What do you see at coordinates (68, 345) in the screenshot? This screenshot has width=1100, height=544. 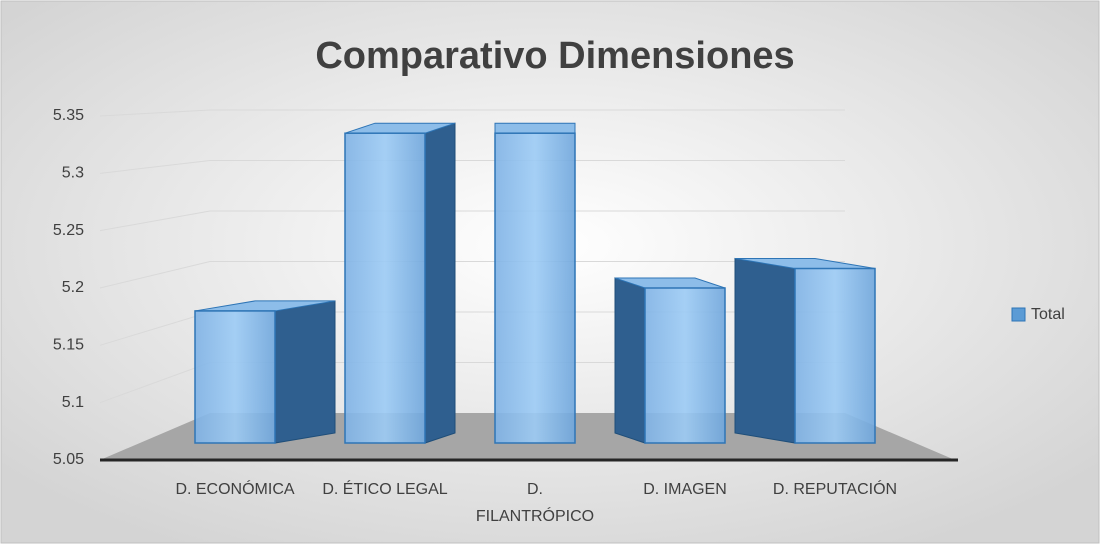 I see `y-tick-label: 5.15` at bounding box center [68, 345].